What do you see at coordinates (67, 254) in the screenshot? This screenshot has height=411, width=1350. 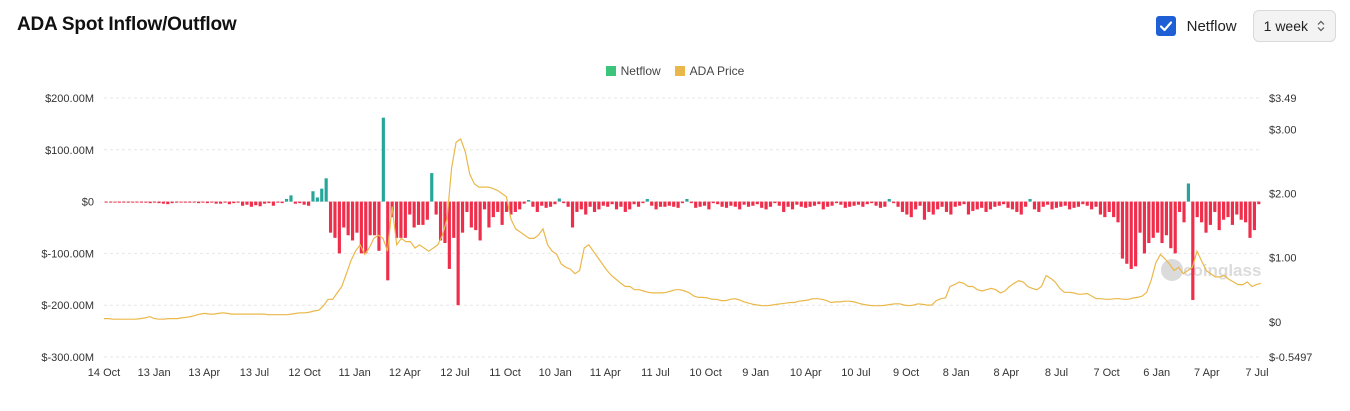 I see `left-axis-tick-label: $-100.00M` at bounding box center [67, 254].